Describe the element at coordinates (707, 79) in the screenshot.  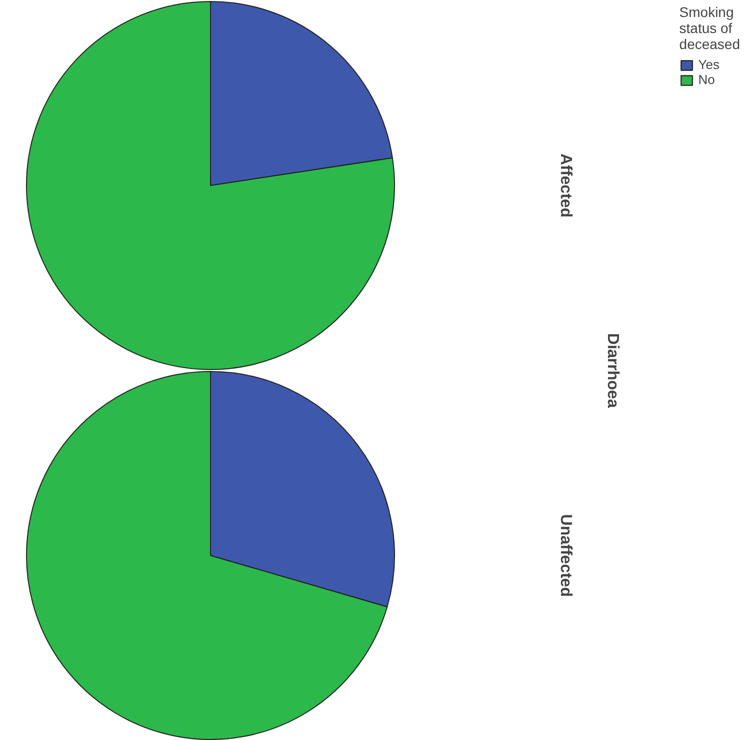
I see `legend-label: No` at that location.